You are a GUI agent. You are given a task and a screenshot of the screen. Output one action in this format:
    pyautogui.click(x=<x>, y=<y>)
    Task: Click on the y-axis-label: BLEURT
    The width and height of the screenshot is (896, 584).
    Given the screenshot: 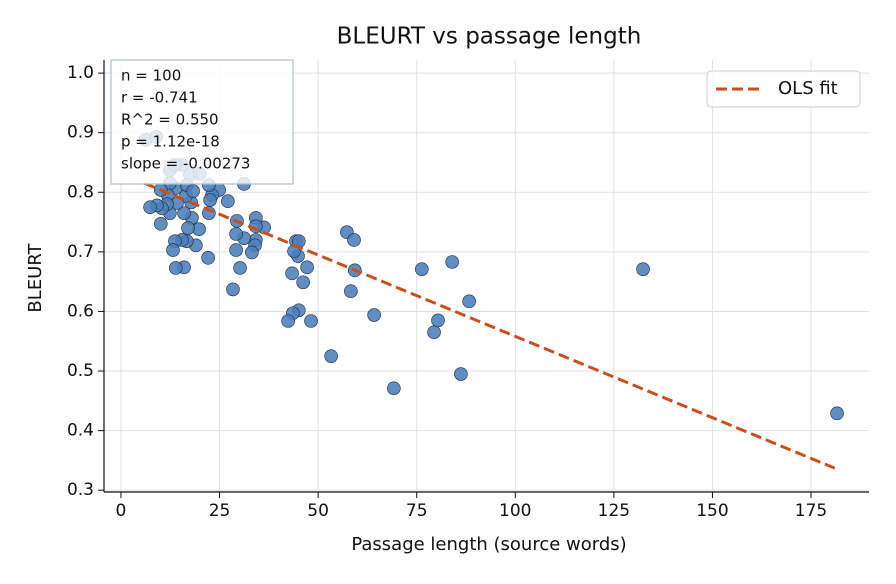 What is the action you would take?
    pyautogui.click(x=35, y=277)
    